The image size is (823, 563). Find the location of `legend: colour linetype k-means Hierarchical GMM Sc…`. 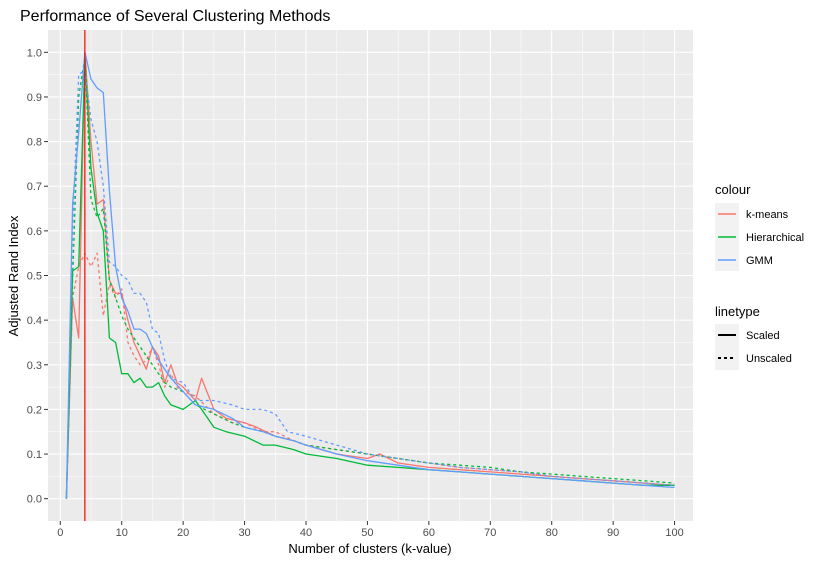

legend: colour linetype k-means Hierarchical GMM Sc… is located at coordinates (759, 276).